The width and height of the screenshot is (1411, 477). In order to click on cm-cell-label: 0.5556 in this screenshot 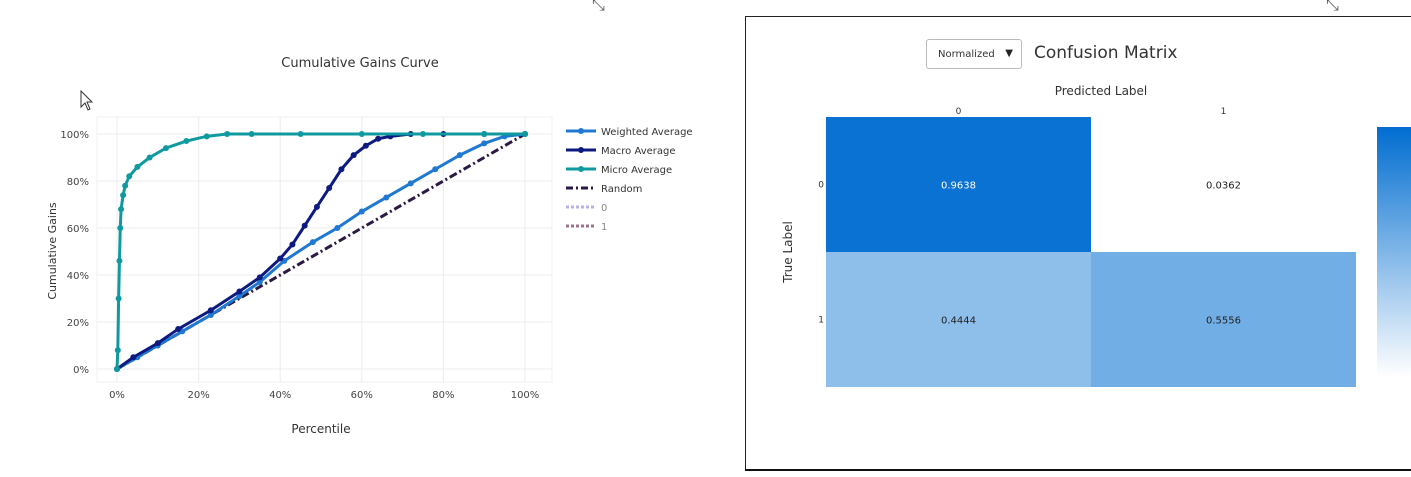, I will do `click(1223, 321)`.